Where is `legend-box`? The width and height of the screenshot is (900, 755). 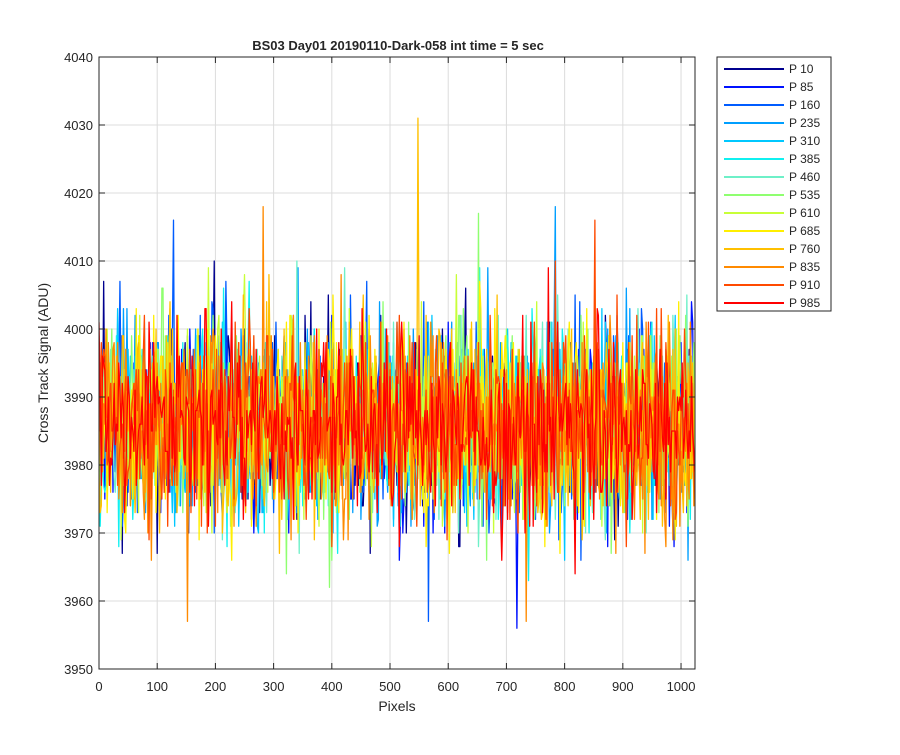
legend-box is located at coordinates (774, 184).